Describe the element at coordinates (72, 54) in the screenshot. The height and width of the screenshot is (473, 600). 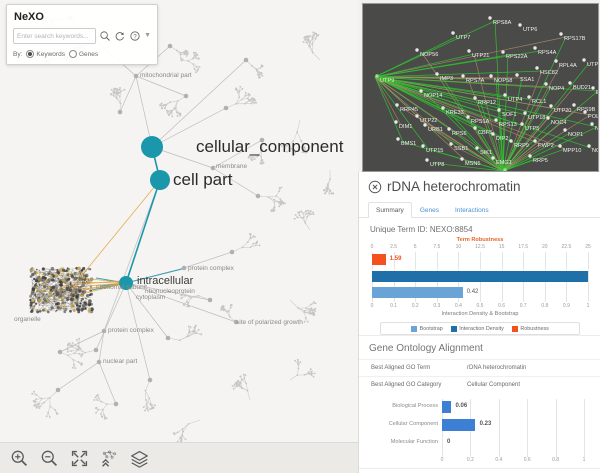
I see `radio-genes` at that location.